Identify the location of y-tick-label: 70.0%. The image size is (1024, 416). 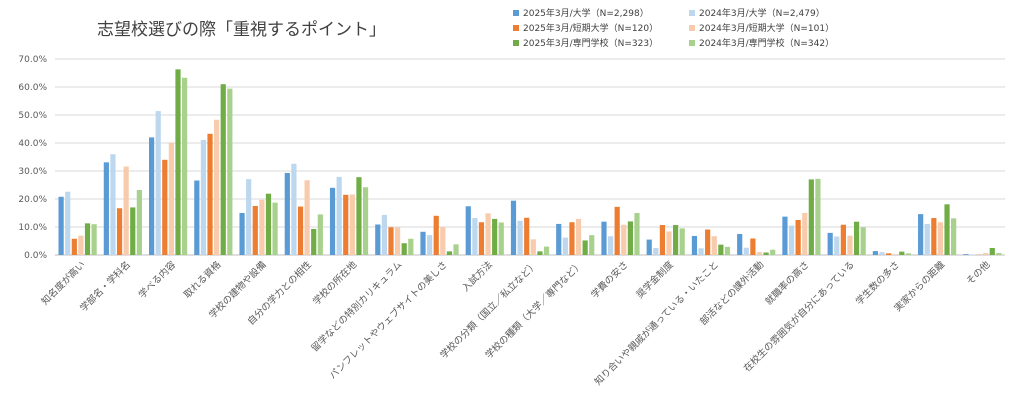
(32, 60).